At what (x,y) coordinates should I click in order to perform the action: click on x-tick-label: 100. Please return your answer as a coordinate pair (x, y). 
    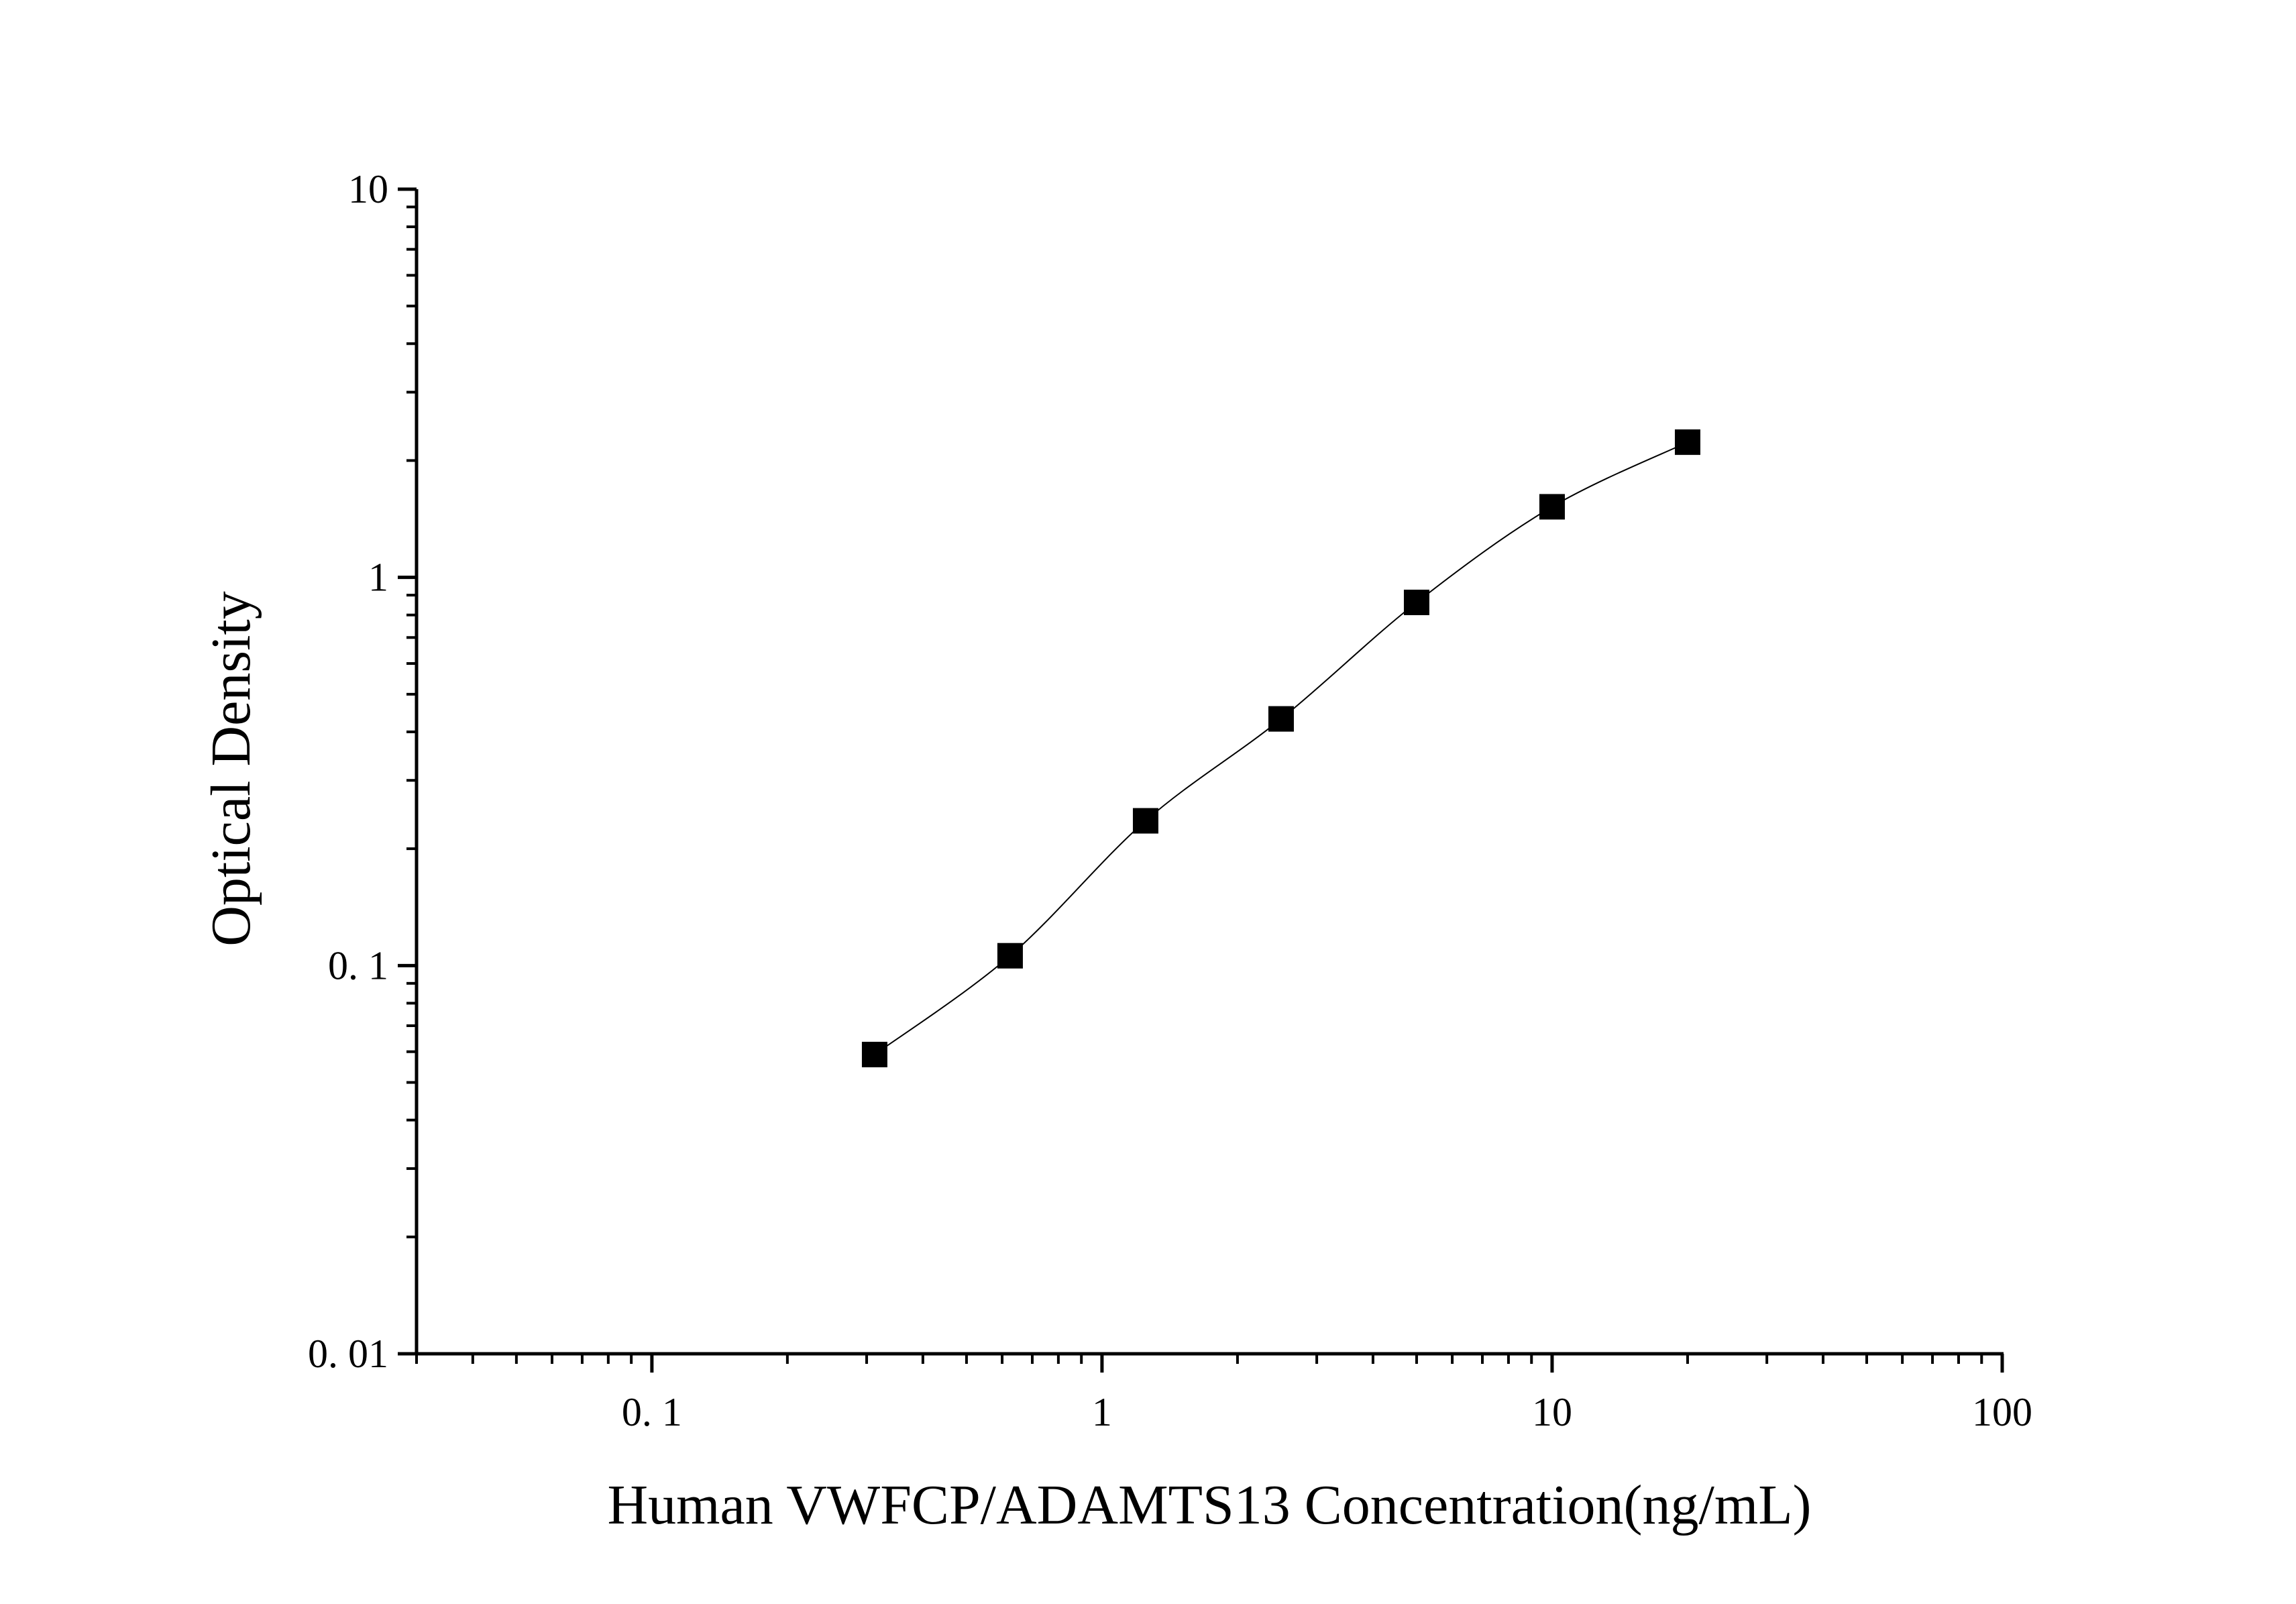
    Looking at the image, I should click on (2002, 1412).